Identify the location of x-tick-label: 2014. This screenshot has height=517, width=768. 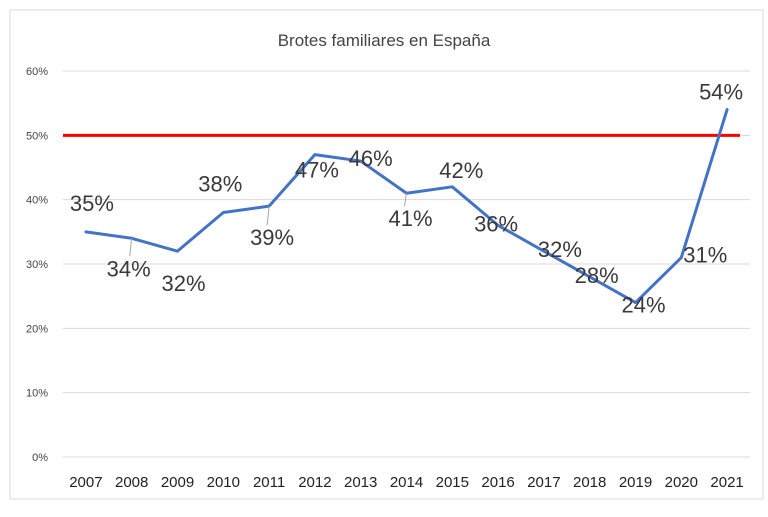
(406, 482).